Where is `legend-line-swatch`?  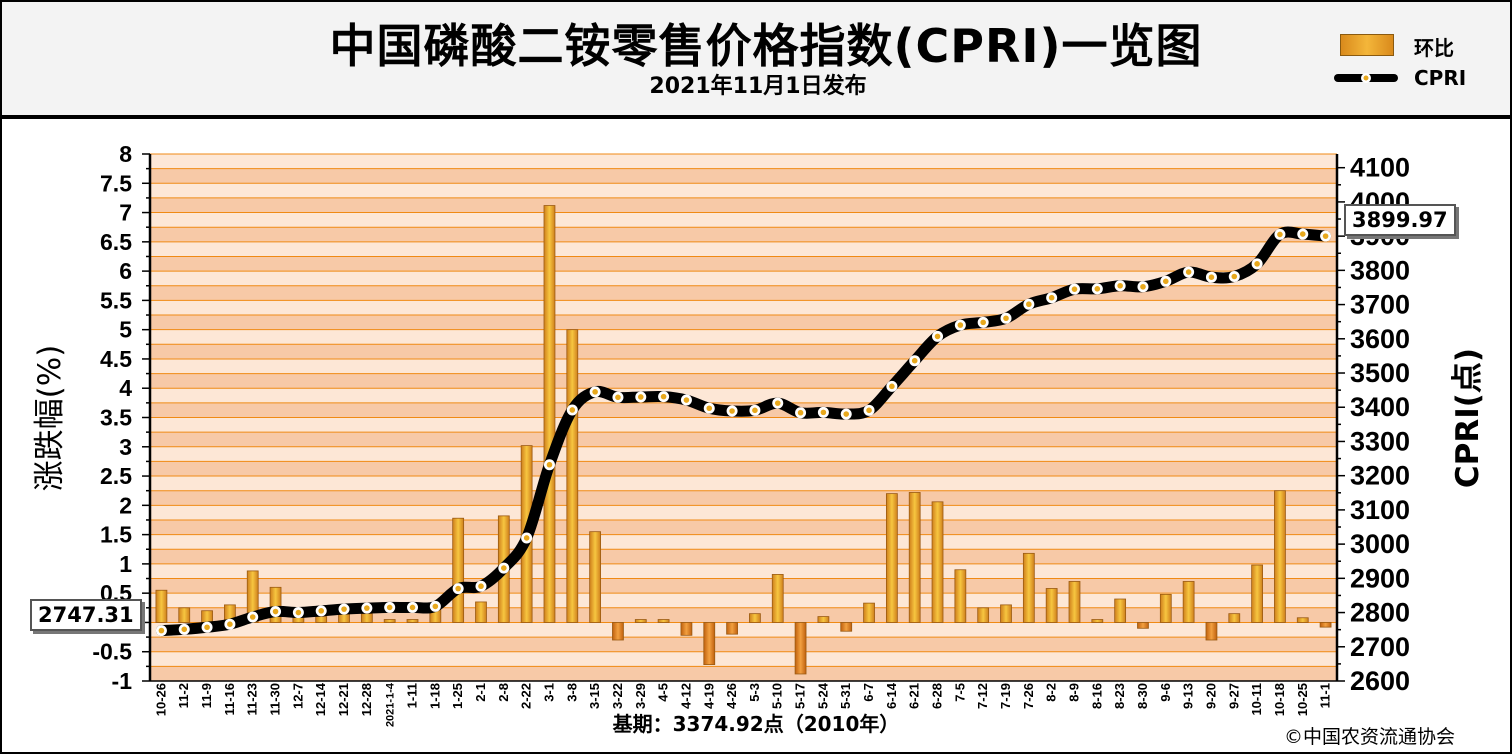
legend-line-swatch is located at coordinates (1366, 78).